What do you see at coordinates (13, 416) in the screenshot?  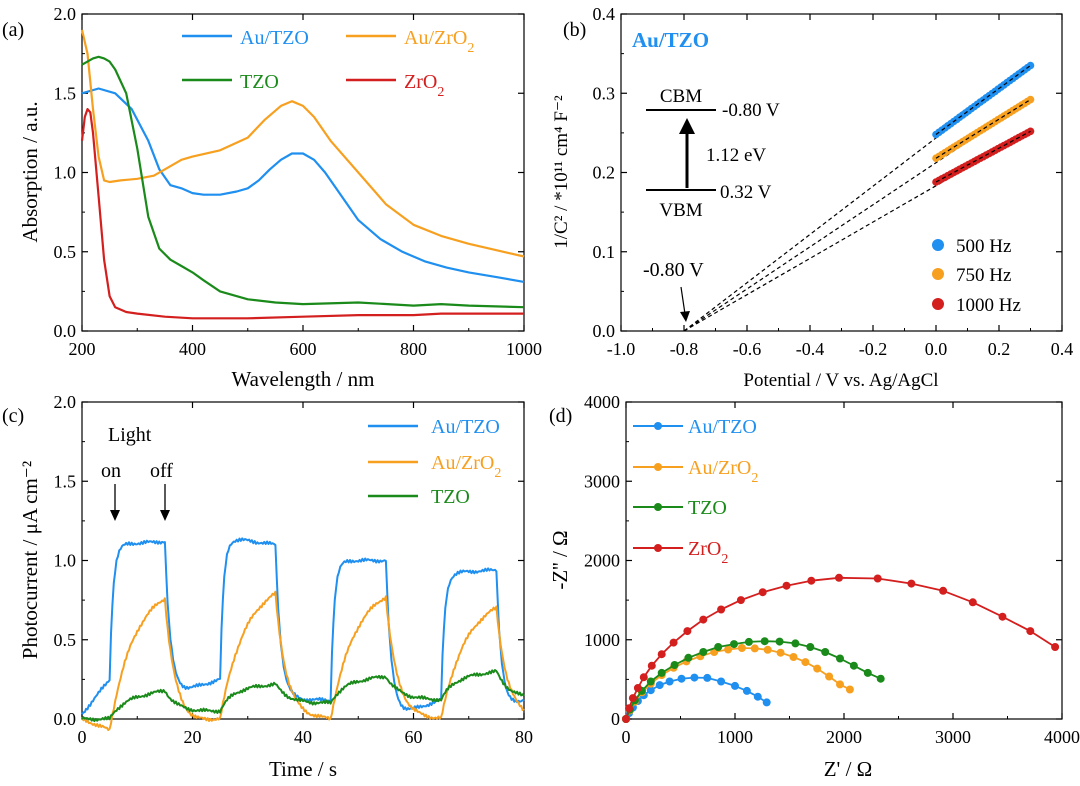 I see `panel-c-label: (c)` at bounding box center [13, 416].